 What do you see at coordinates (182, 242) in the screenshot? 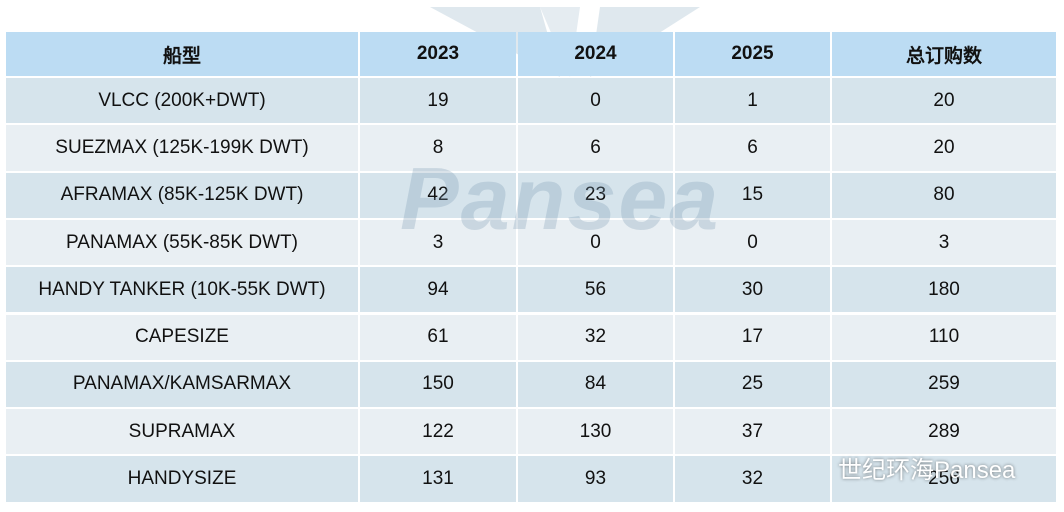
I see `table-cell: PANAMAX (55K-85K DWT)` at bounding box center [182, 242].